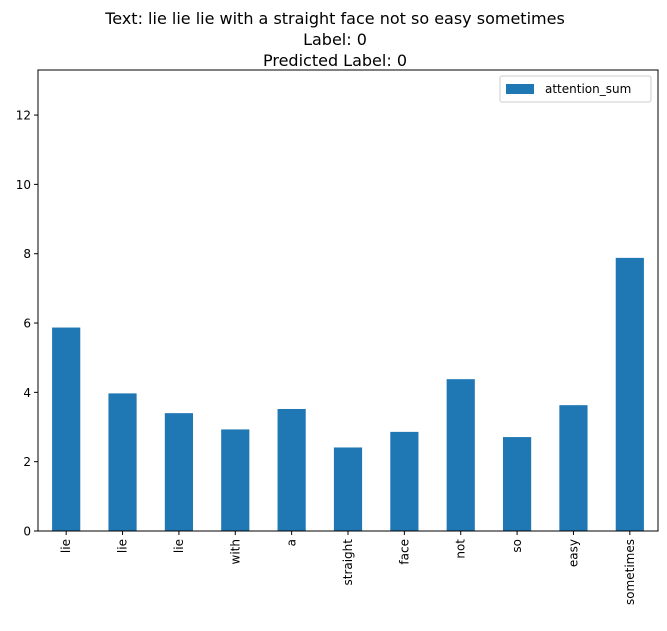 The height and width of the screenshot is (631, 667). I want to click on bar-6-straight, so click(348, 489).